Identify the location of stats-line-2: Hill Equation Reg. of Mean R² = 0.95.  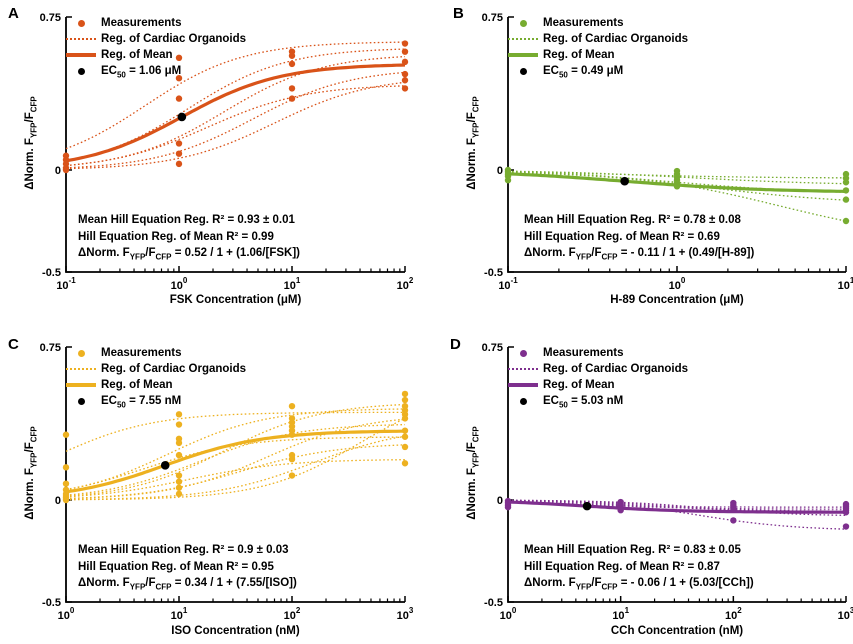
(176, 566).